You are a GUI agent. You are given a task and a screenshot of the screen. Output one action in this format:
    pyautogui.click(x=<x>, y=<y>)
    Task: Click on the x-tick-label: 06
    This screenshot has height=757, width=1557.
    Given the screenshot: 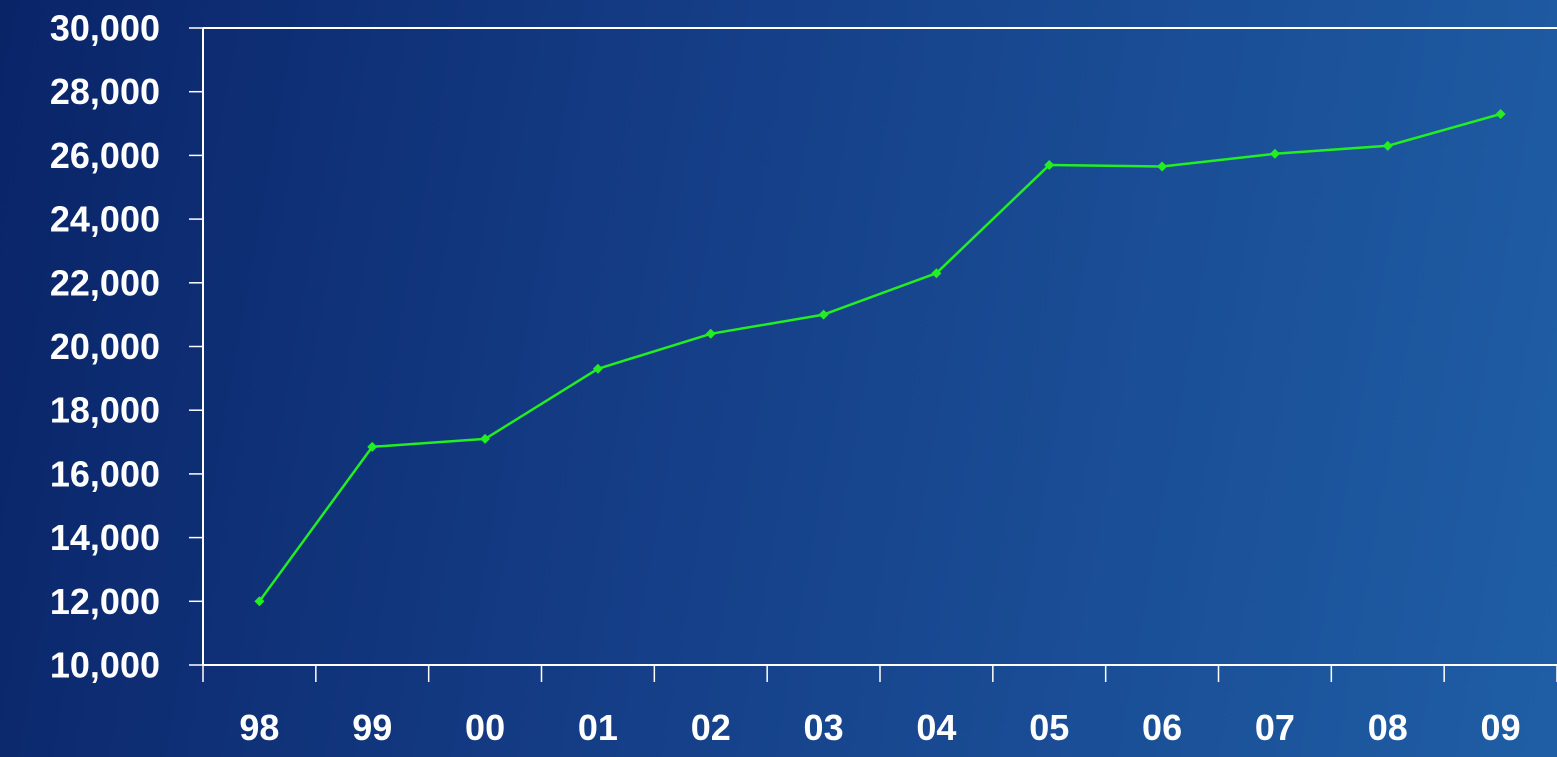 What is the action you would take?
    pyautogui.click(x=1162, y=727)
    